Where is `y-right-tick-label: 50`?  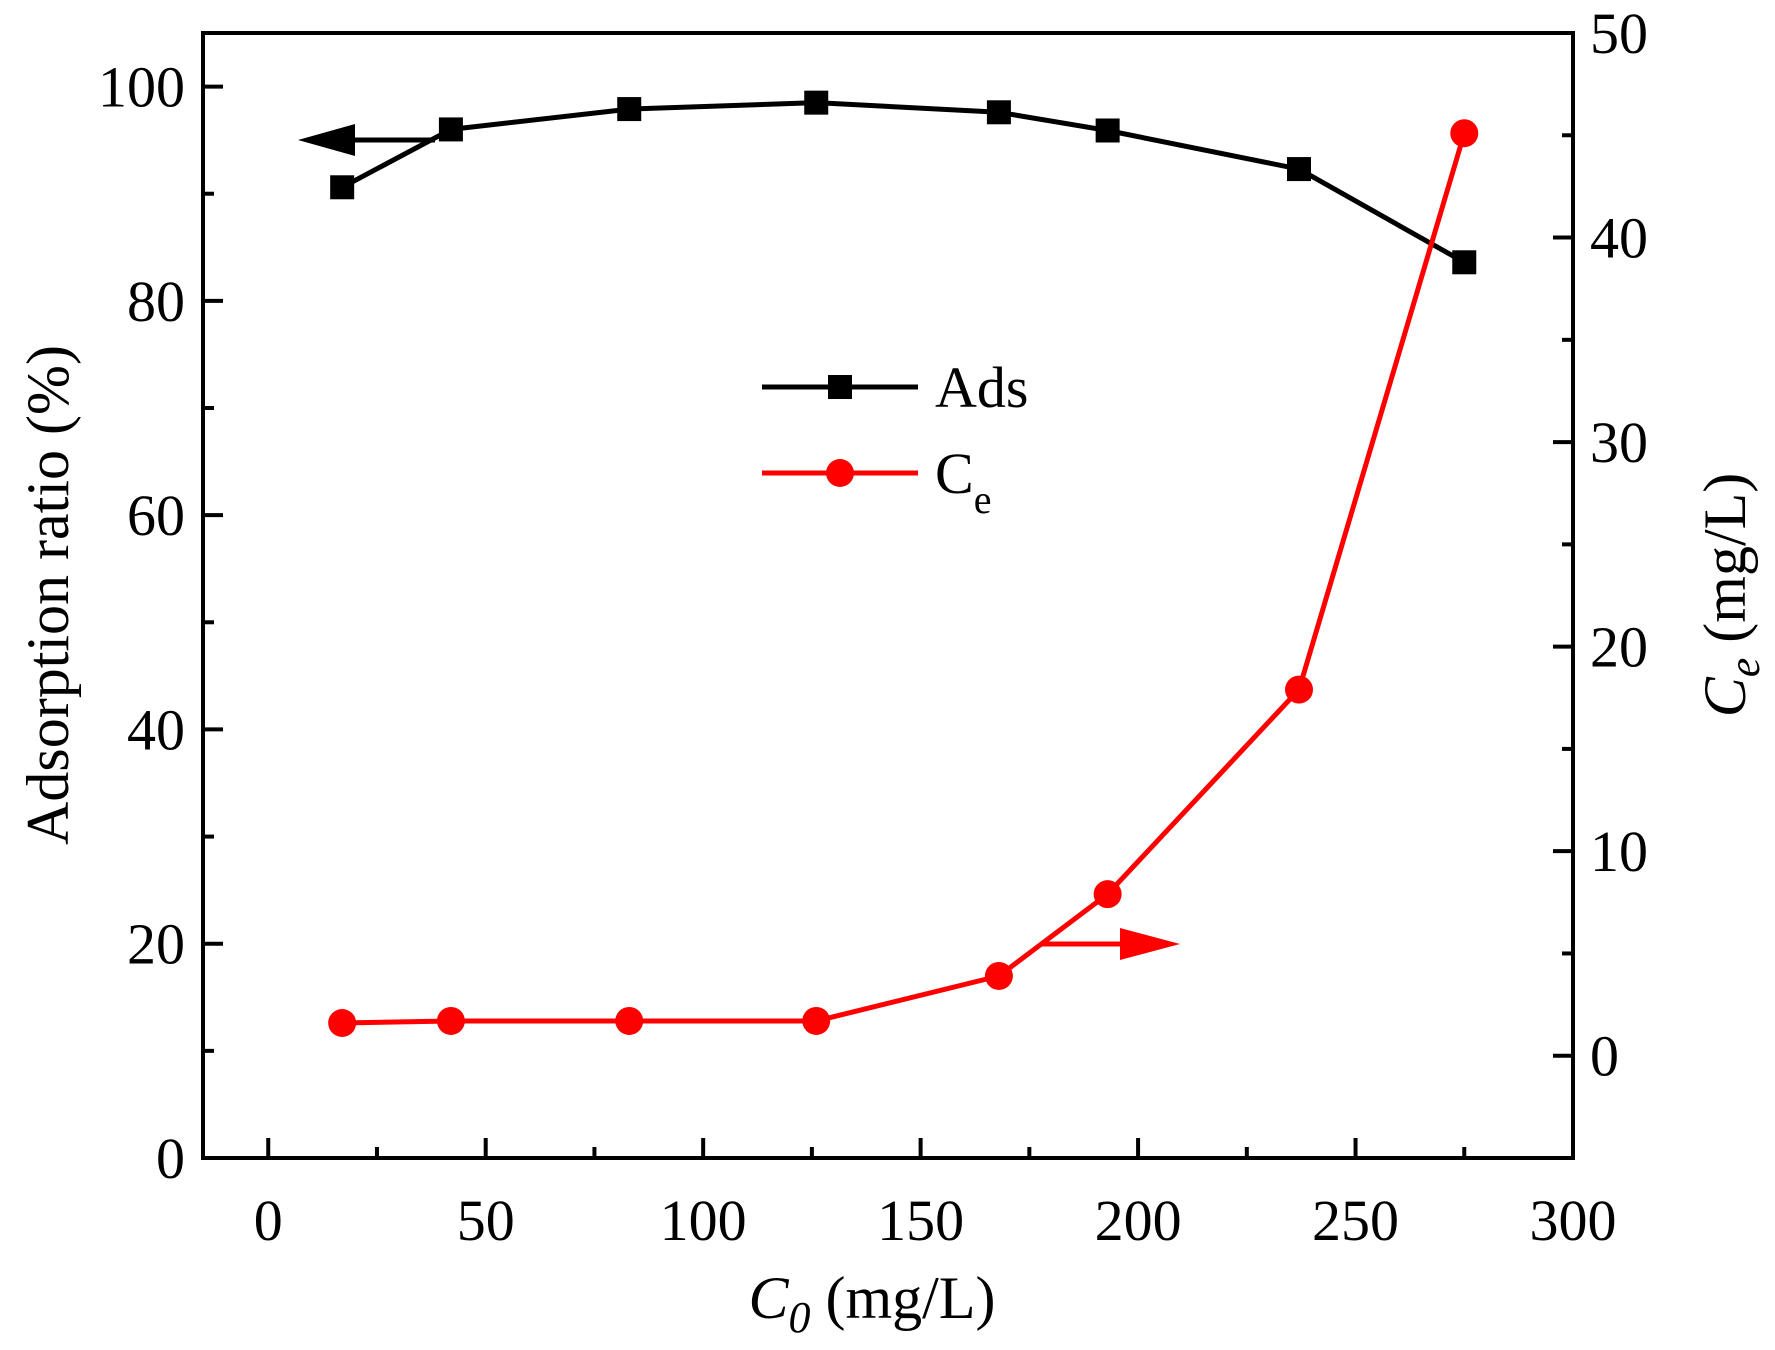
y-right-tick-label: 50 is located at coordinates (1619, 33).